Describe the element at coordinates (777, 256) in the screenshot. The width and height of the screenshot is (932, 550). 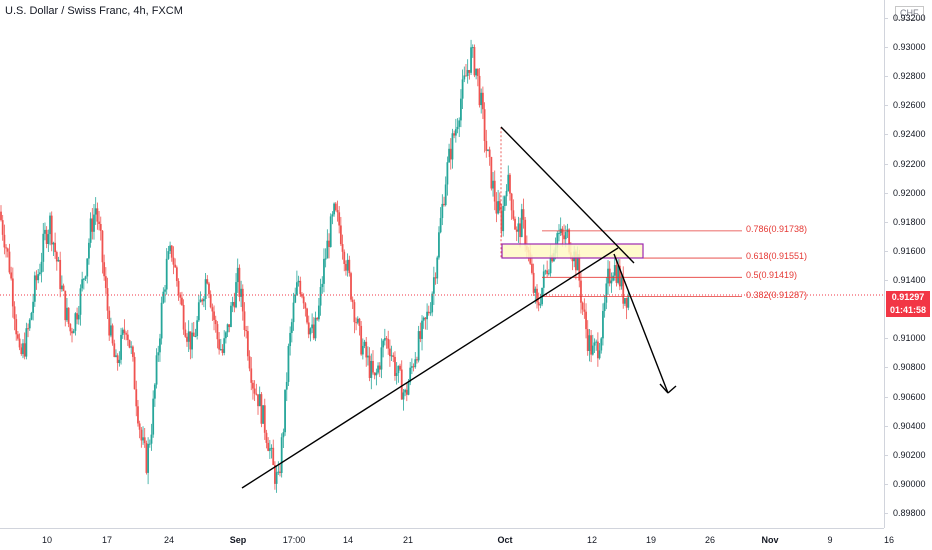
I see `fib-level-label: 0.618(0.91551)` at that location.